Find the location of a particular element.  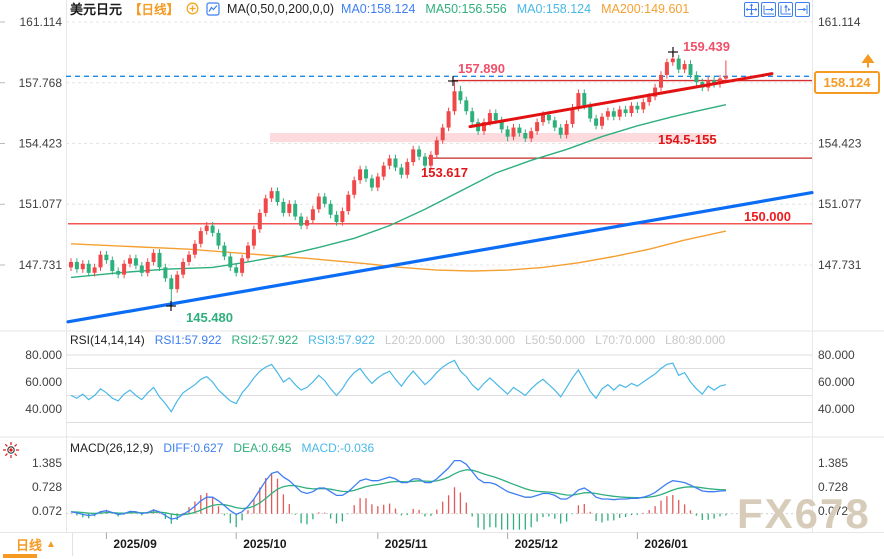

indicator-highlight-icon is located at coordinates (11, 452).